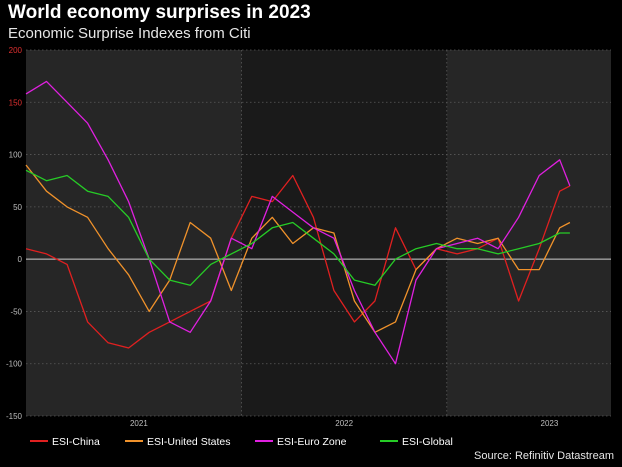 The height and width of the screenshot is (467, 622). What do you see at coordinates (159, 12) in the screenshot?
I see `chart-title: World economy surprises in 2023` at bounding box center [159, 12].